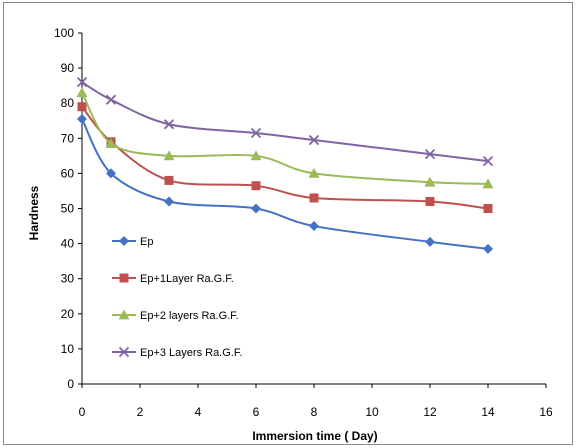 The image size is (578, 448). What do you see at coordinates (430, 412) in the screenshot?
I see `x-tick-label: 12` at bounding box center [430, 412].